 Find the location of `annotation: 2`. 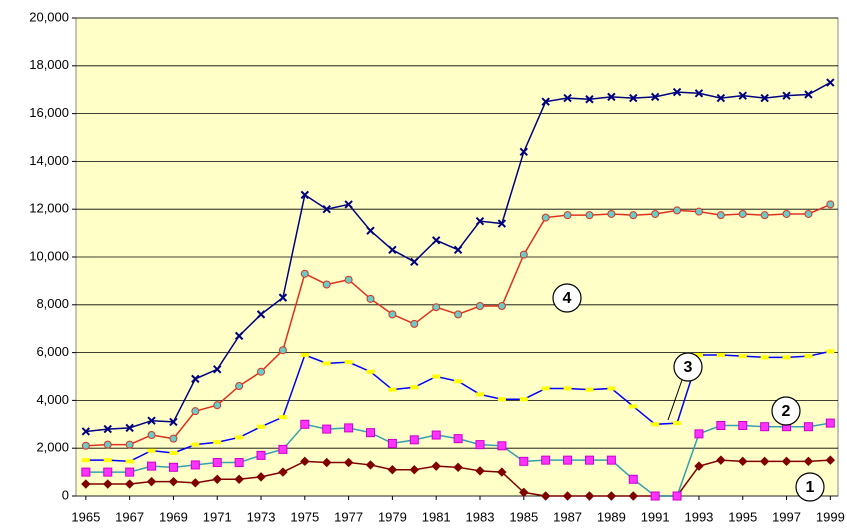

annotation: 2 is located at coordinates (786, 411).